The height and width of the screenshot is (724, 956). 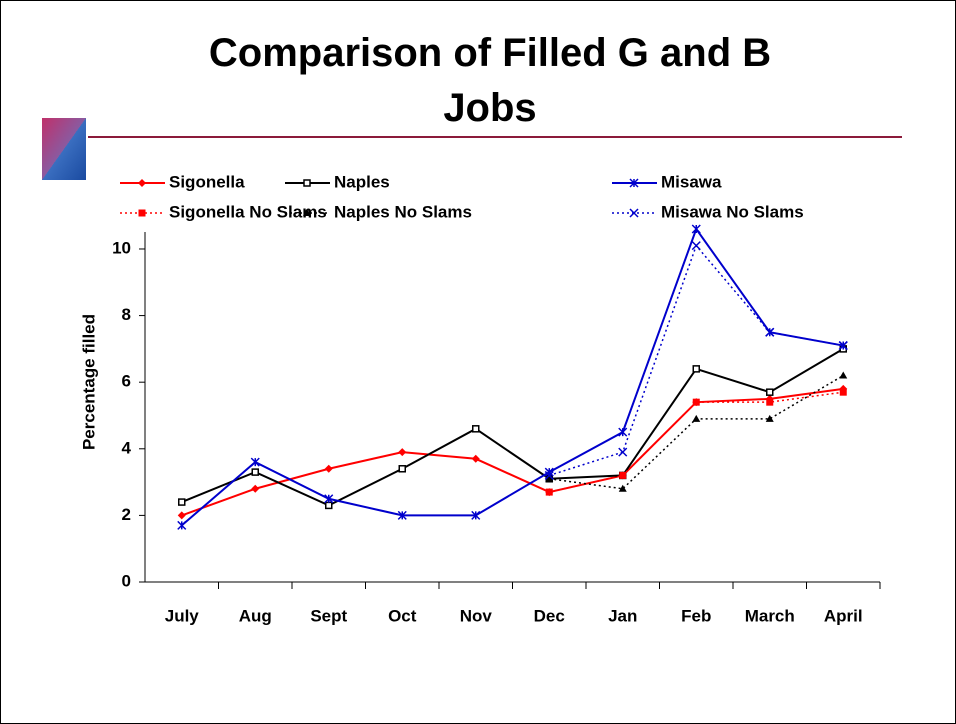 What do you see at coordinates (126, 381) in the screenshot?
I see `y-tick-label: 6` at bounding box center [126, 381].